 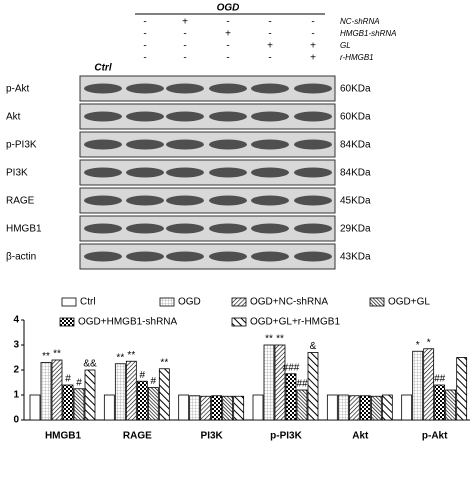 I want to click on legend-label: OGD+NC-shRNA, so click(x=289, y=302).